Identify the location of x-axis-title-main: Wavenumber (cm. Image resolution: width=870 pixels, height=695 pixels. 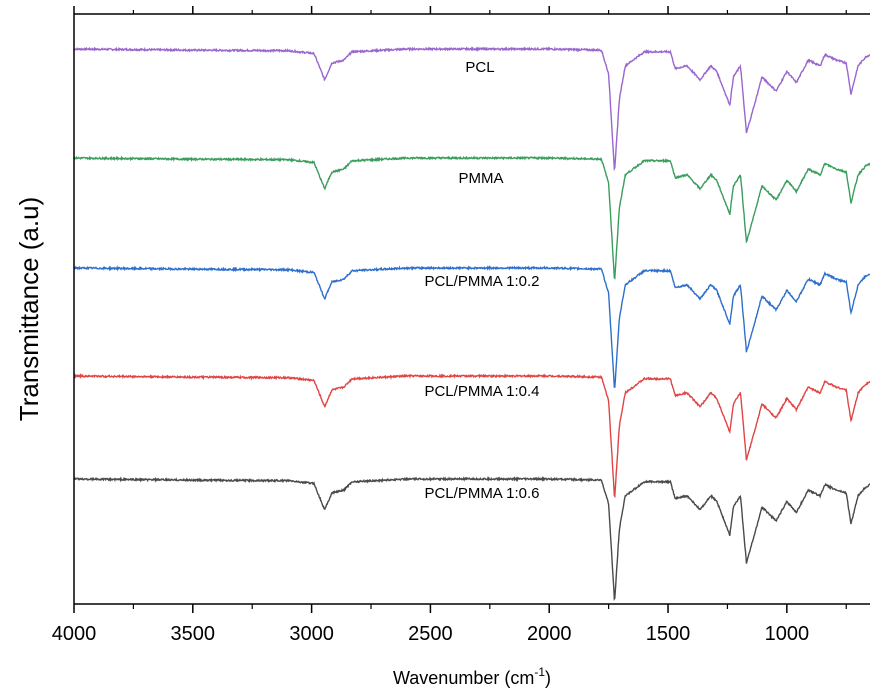
(463, 678).